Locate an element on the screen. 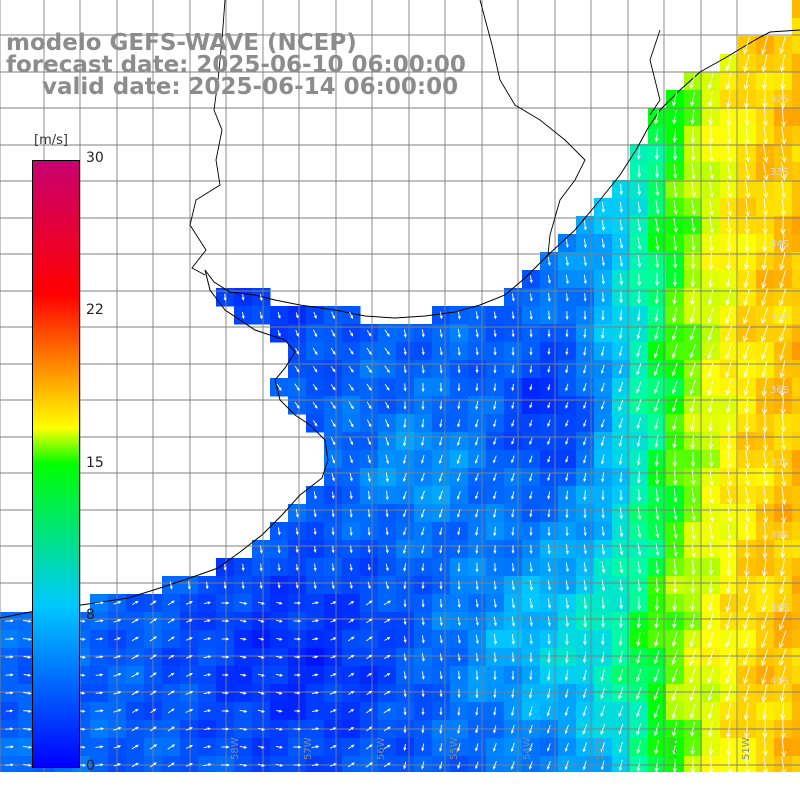  valid-date: valid date: 2025-06-14 06:00:00 is located at coordinates (250, 87).